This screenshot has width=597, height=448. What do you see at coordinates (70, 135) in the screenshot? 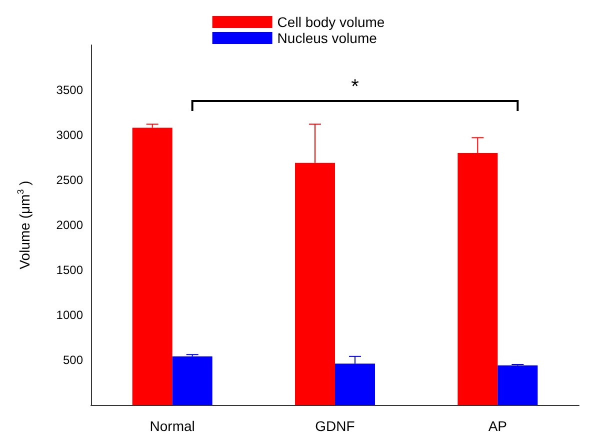
I see `y-tick-label: 3000` at bounding box center [70, 135].